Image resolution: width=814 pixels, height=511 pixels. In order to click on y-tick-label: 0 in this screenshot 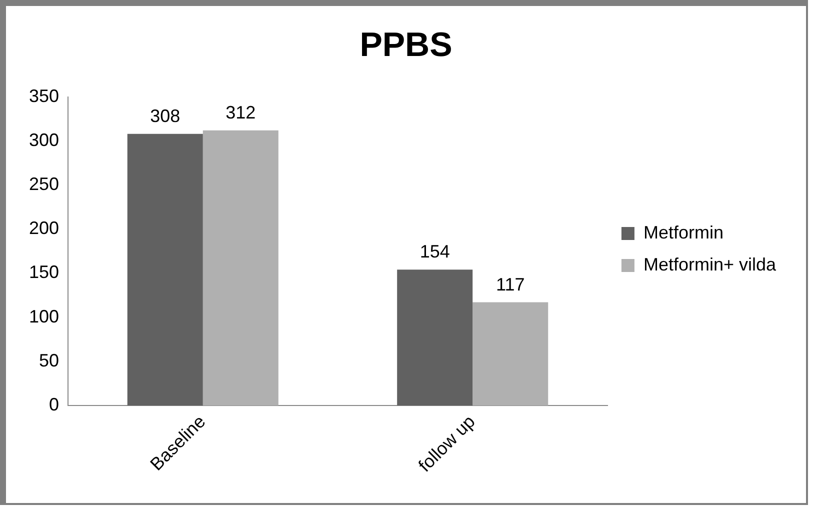, I will do `click(54, 404)`.